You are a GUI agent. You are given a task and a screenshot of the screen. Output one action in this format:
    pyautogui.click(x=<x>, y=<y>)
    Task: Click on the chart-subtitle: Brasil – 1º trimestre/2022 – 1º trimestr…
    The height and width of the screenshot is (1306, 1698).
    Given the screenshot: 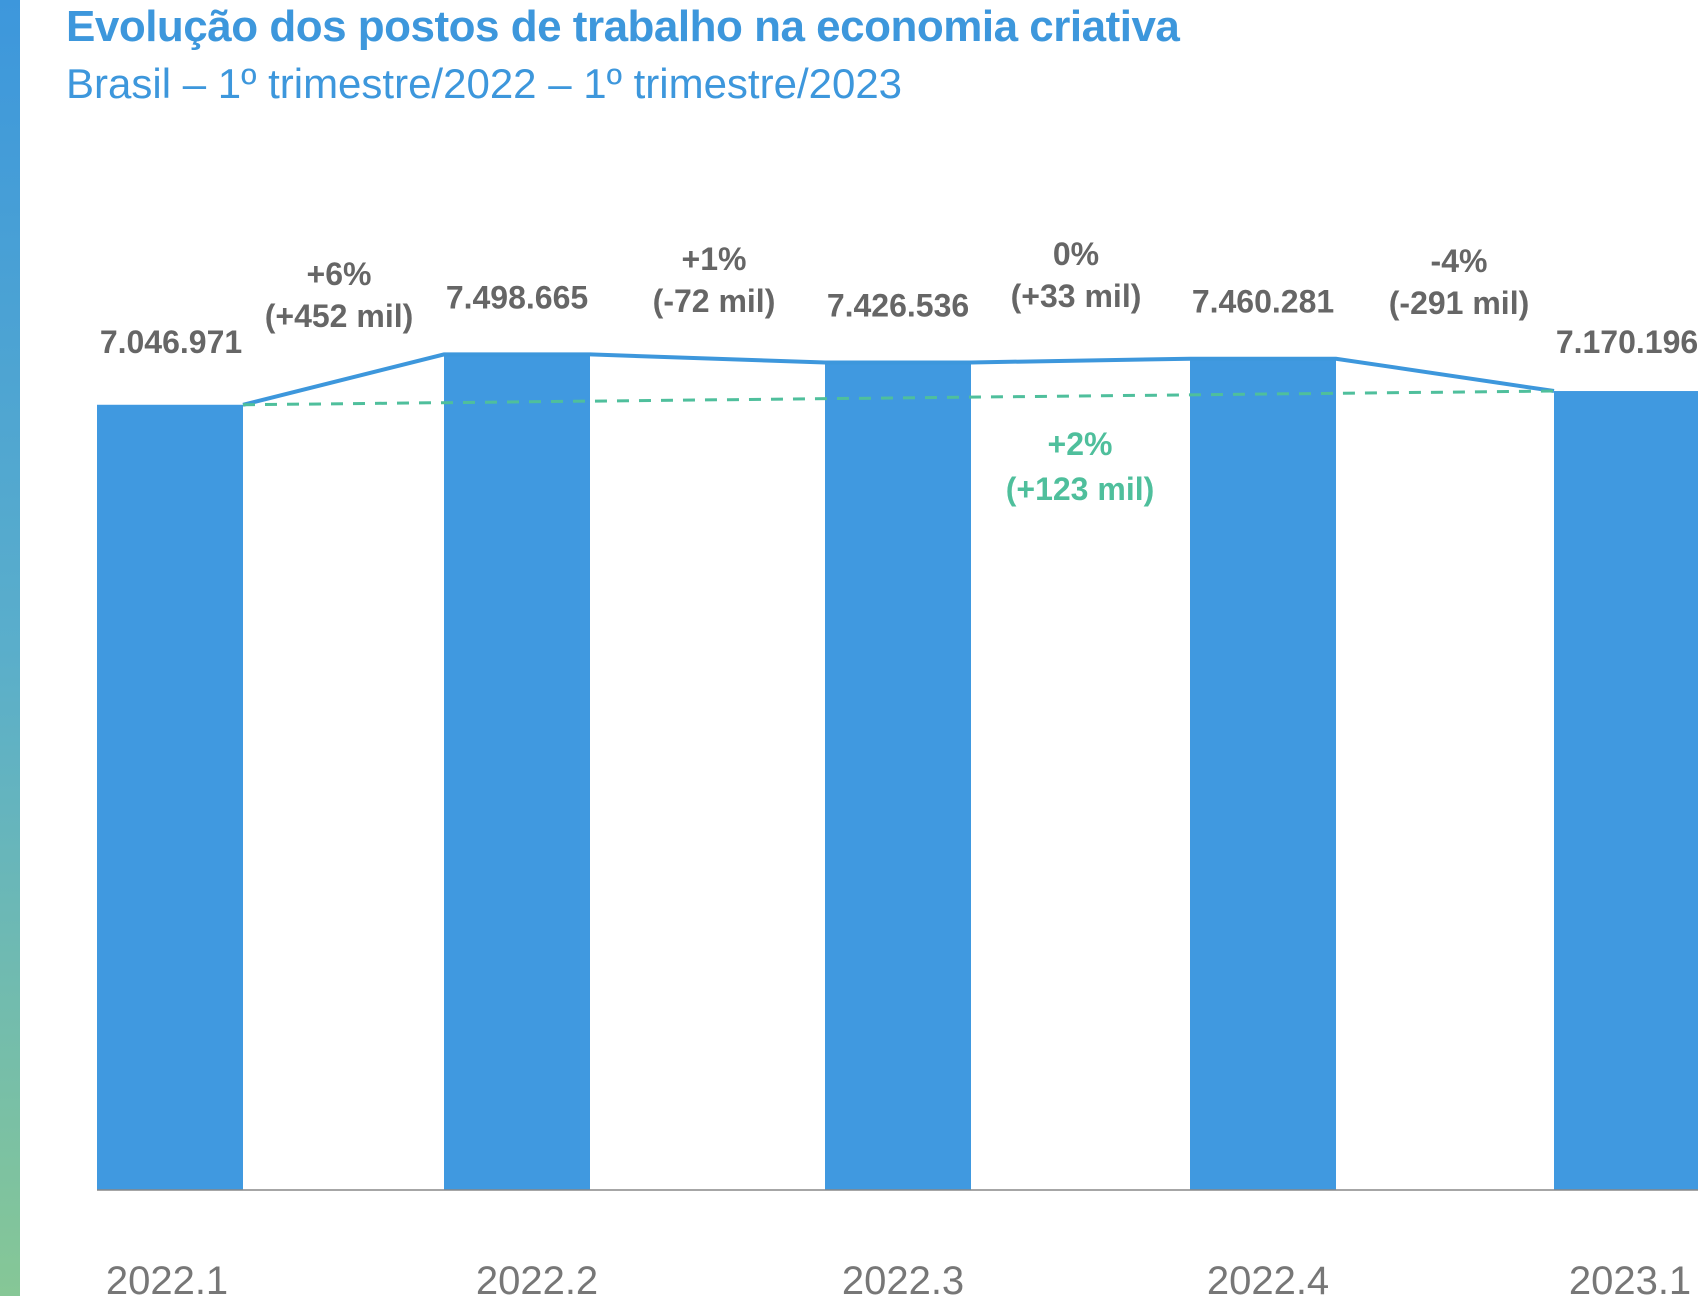 What is the action you would take?
    pyautogui.click(x=484, y=83)
    